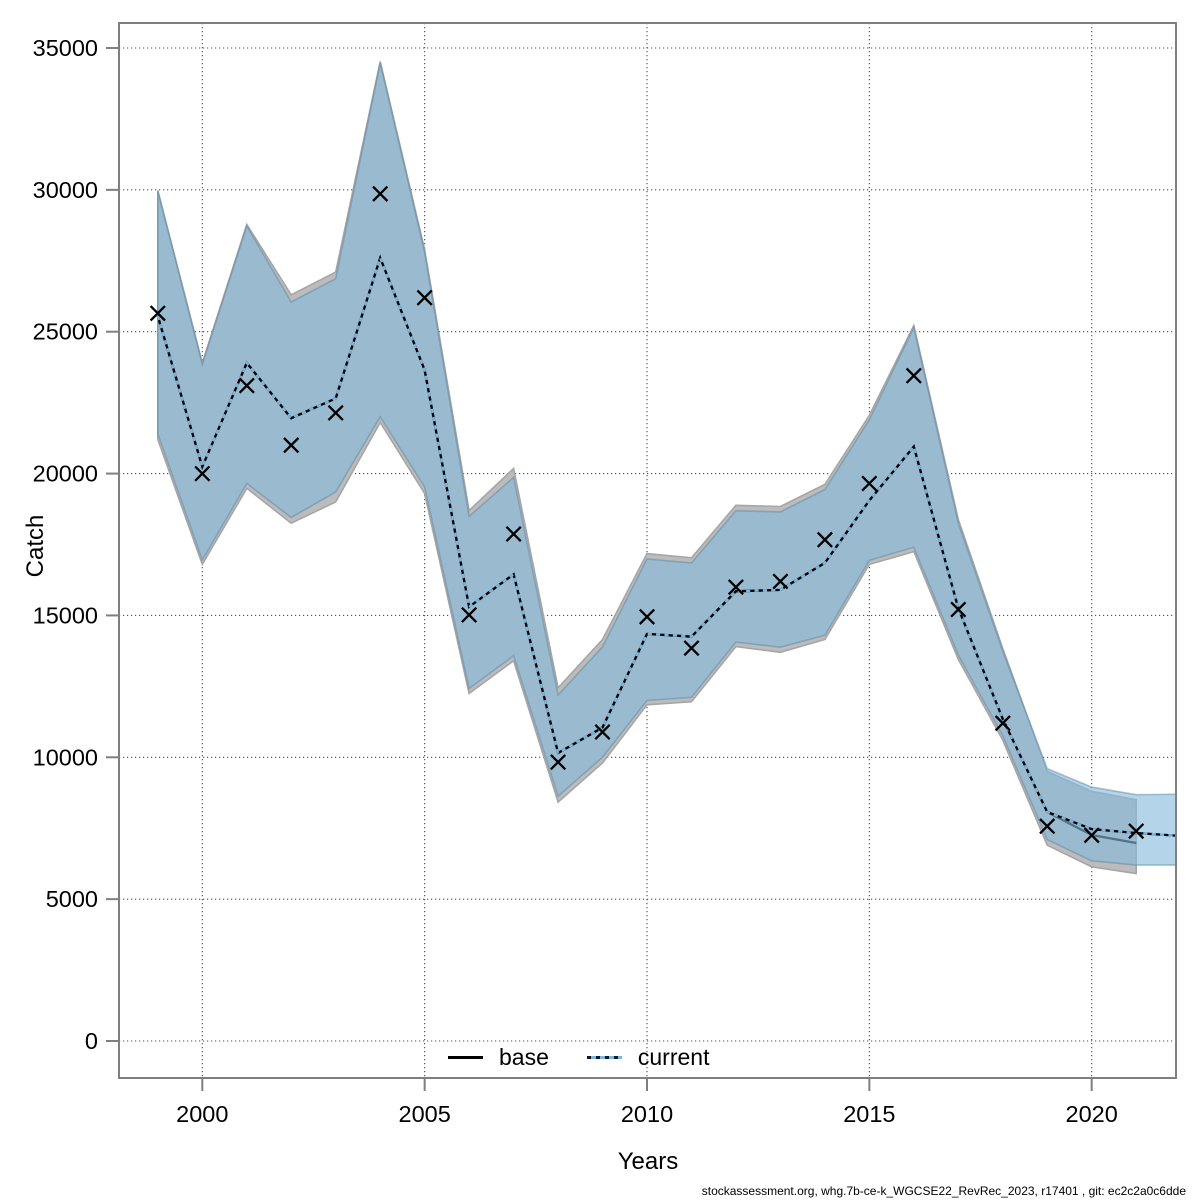  Describe the element at coordinates (648, 1161) in the screenshot. I see `x-axis-title: Years` at that location.